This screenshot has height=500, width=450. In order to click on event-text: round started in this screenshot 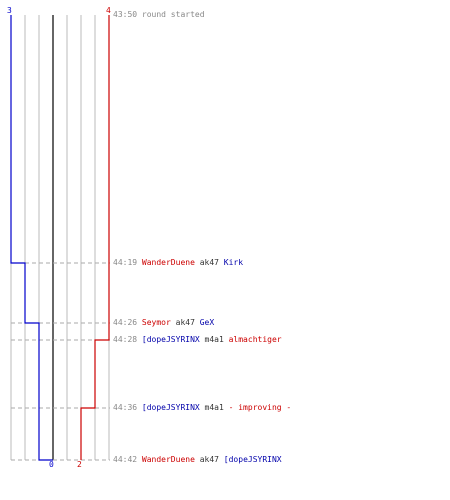, I will do `click(173, 14)`.